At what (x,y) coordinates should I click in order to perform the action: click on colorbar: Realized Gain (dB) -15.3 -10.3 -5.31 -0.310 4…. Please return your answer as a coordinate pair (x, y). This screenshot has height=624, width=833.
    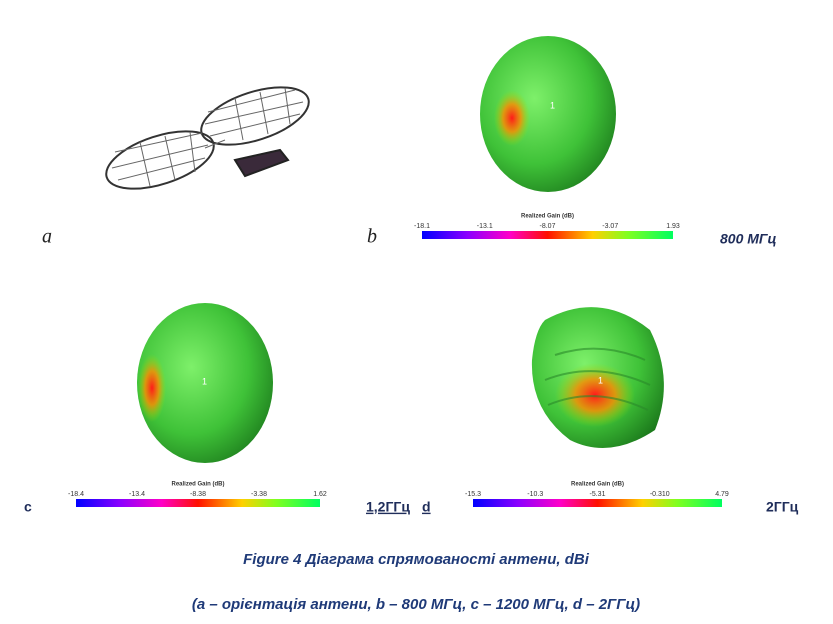
    Looking at the image, I should click on (597, 494).